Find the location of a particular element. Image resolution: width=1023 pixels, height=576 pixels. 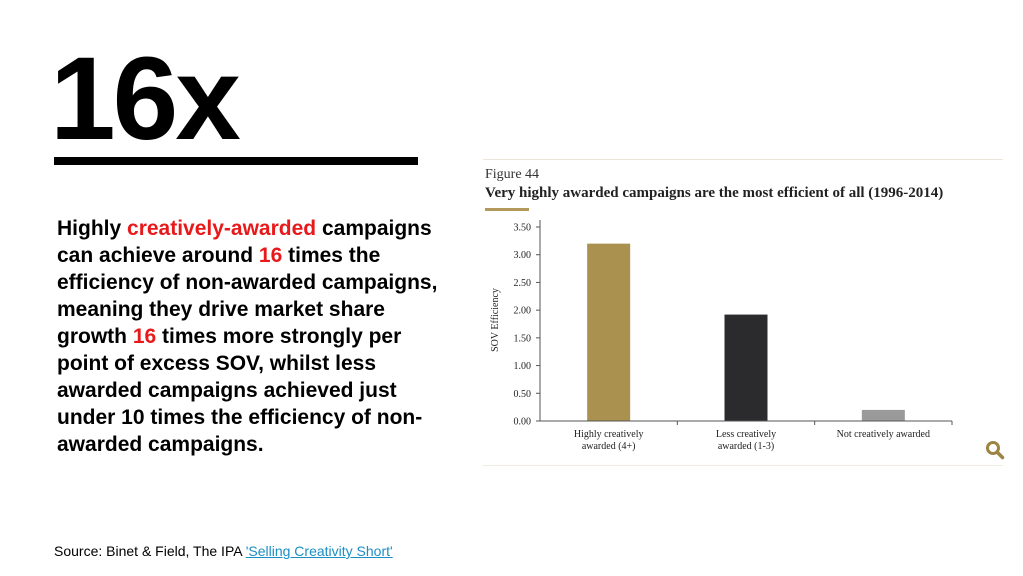

x-tick-label-2-0: Not creatively awarded is located at coordinates (883, 434).